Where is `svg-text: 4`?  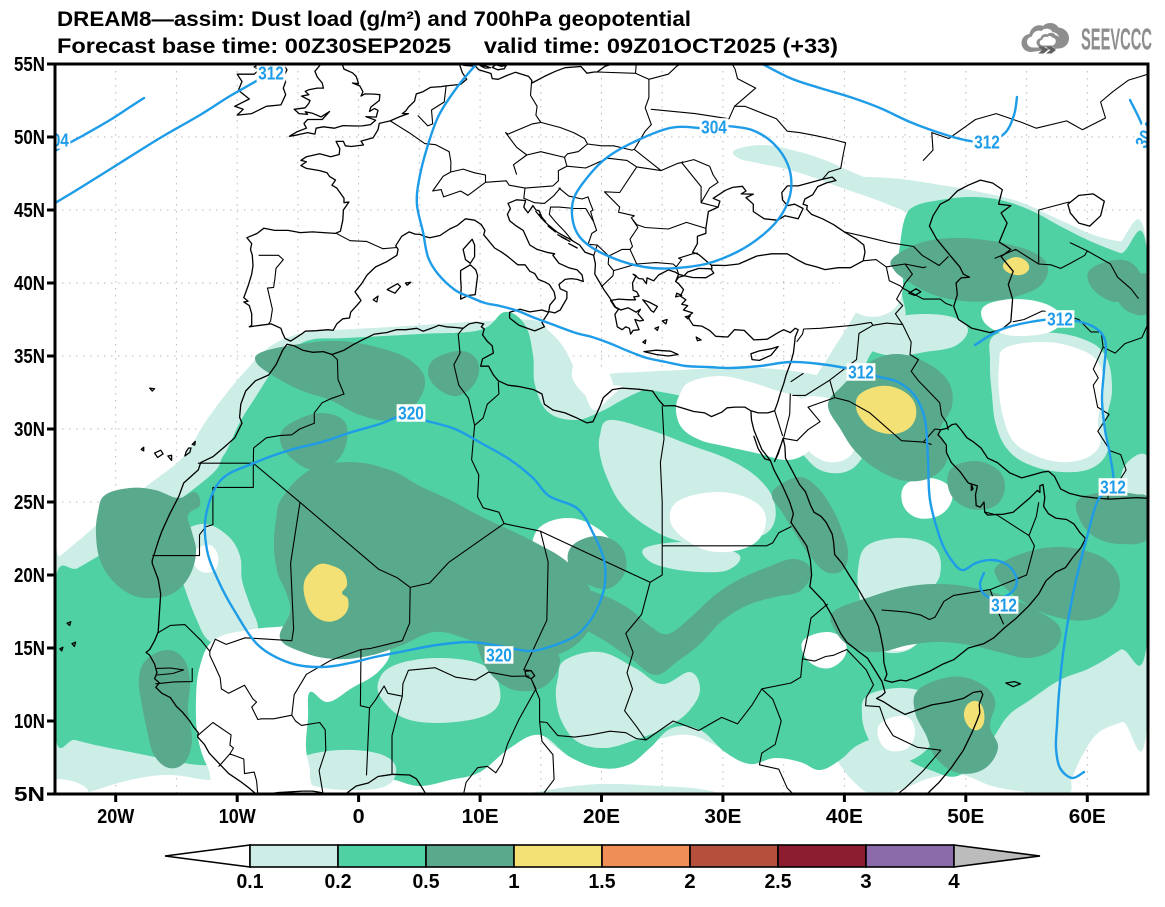 svg-text: 4 is located at coordinates (954, 881).